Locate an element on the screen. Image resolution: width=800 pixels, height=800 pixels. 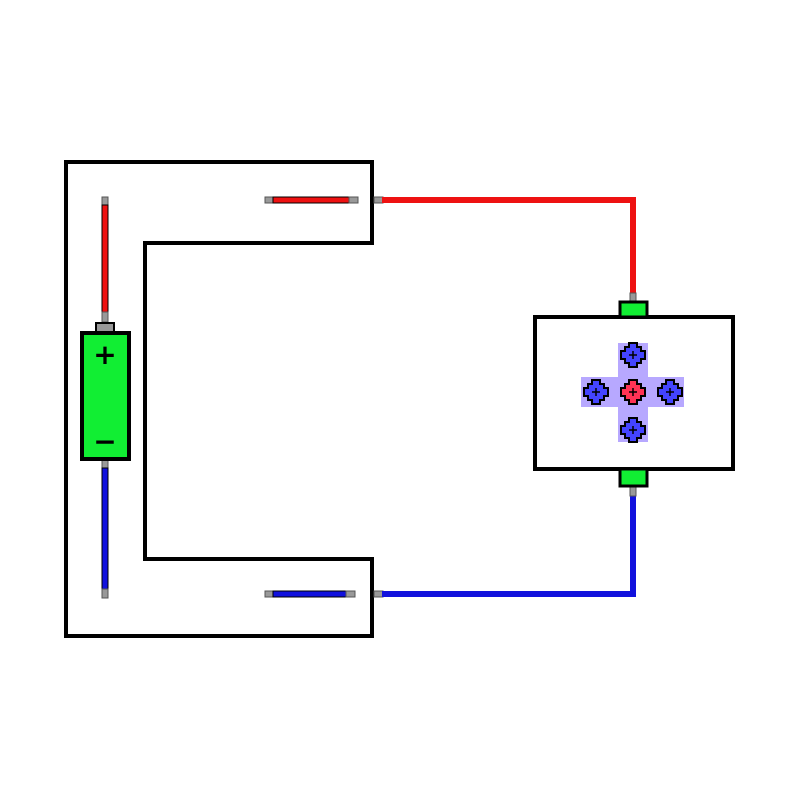
ion-cluster is located at coordinates (632, 392).